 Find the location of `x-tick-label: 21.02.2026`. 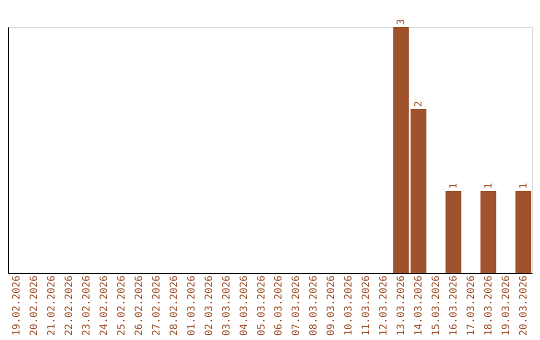

x-tick-label: 21.02.2026 is located at coordinates (52, 306).